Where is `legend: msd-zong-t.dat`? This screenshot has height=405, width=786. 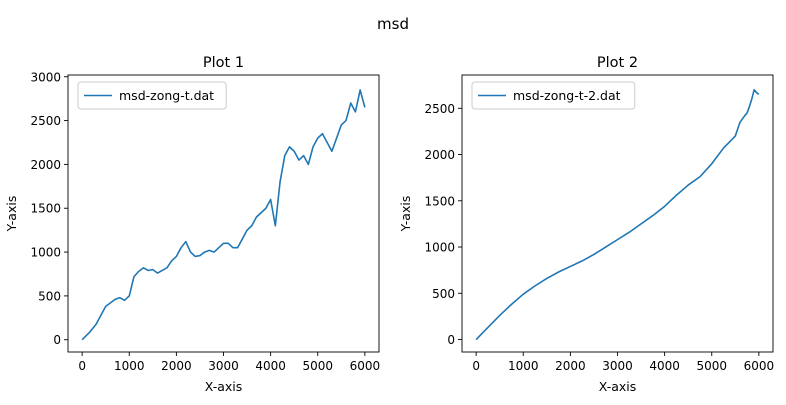 legend: msd-zong-t.dat is located at coordinates (152, 95).